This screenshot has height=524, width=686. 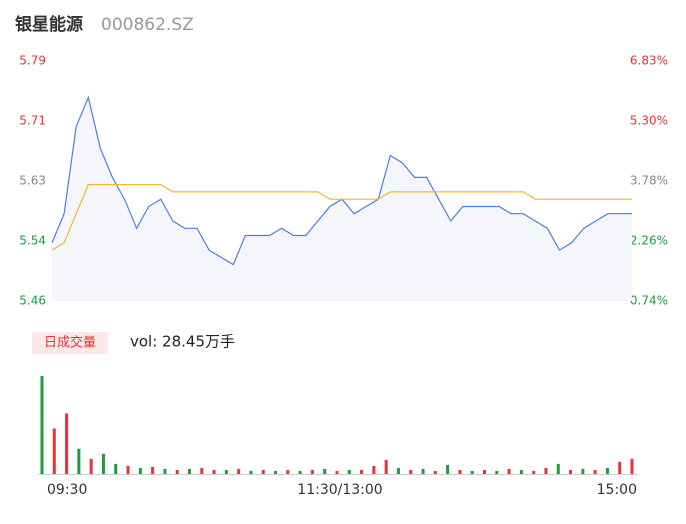 I want to click on y2-tick-label: 2.26%, so click(x=649, y=241).